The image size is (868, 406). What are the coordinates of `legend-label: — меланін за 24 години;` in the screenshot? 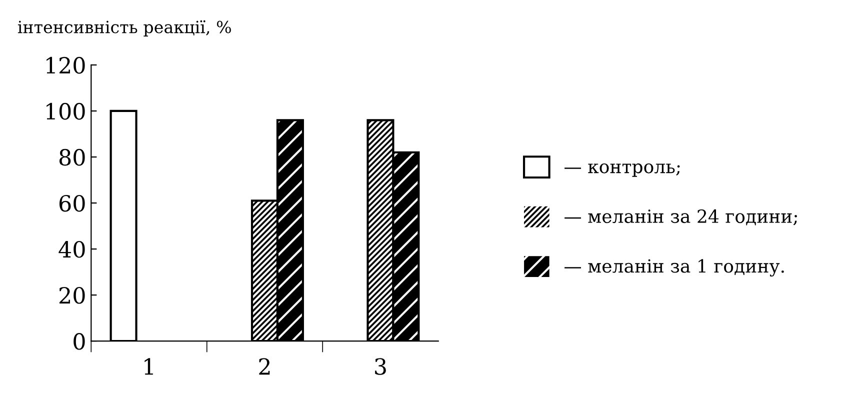 It's located at (680, 217).